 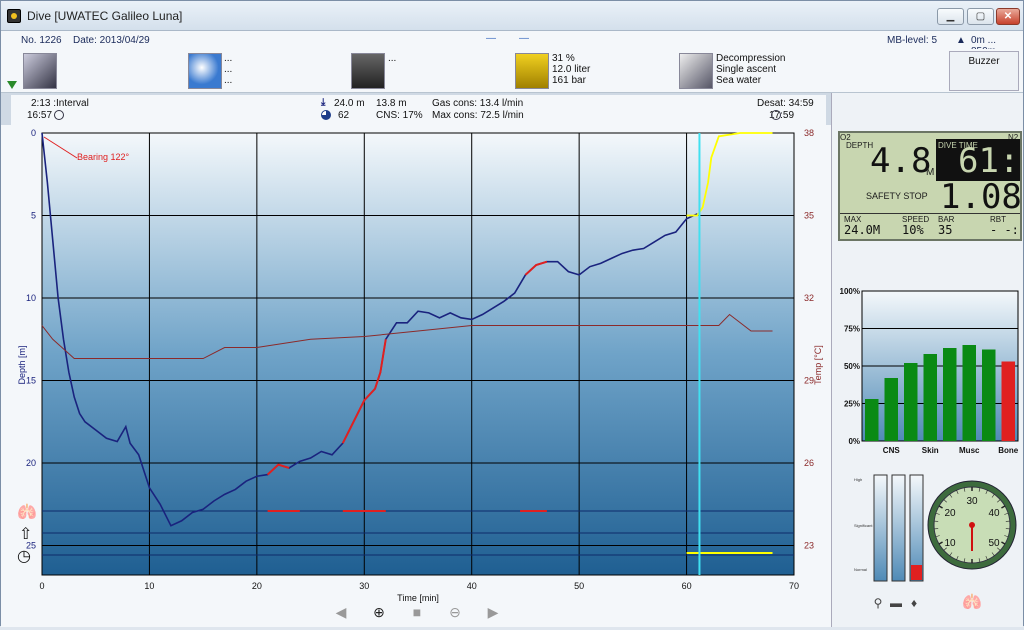 I want to click on bar-tick-label: 50%, so click(x=852, y=366).